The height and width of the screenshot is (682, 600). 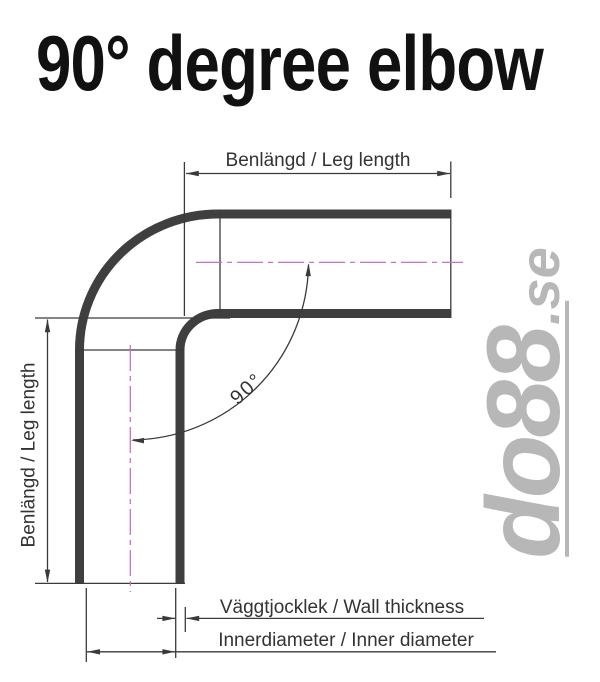 What do you see at coordinates (317, 238) in the screenshot?
I see `dim-top-leg-length` at bounding box center [317, 238].